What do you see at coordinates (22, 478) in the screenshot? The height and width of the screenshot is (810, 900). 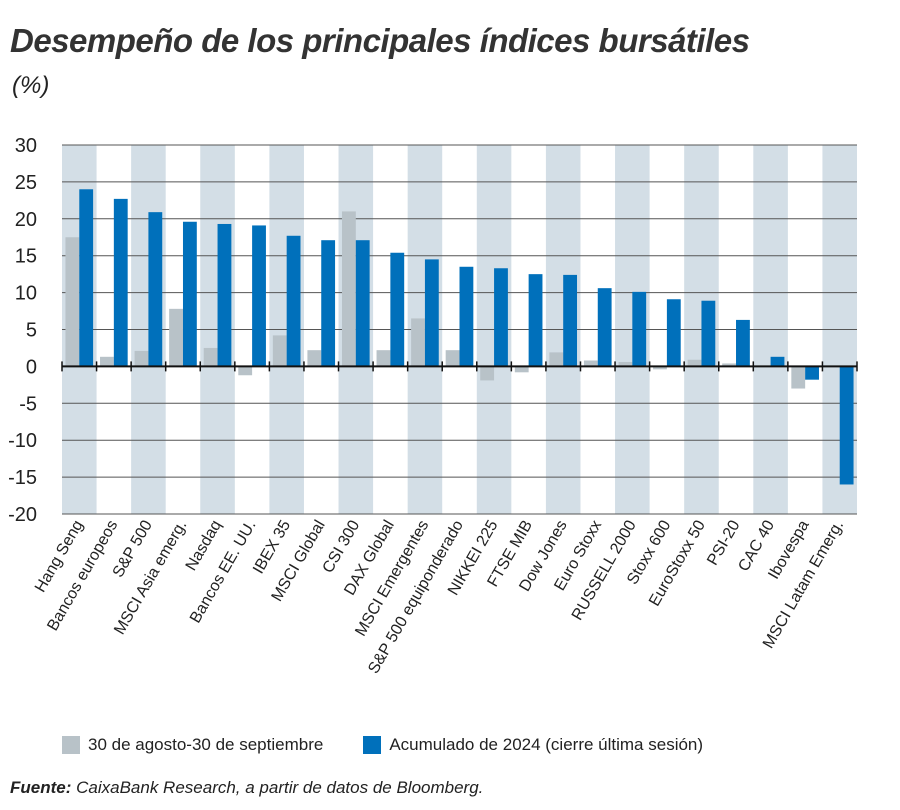 I see `y-tick-label: -15` at bounding box center [22, 478].